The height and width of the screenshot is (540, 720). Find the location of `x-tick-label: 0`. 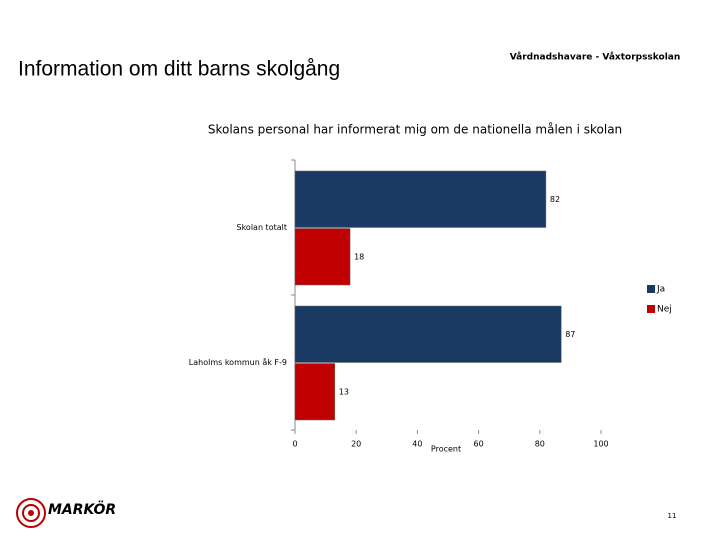

x-tick-label: 0 is located at coordinates (294, 444).